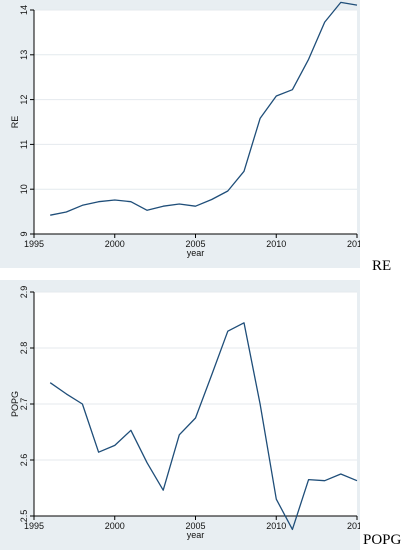 The height and width of the screenshot is (550, 418). What do you see at coordinates (196, 535) in the screenshot?
I see `popg-x-axis-label: year` at bounding box center [196, 535].